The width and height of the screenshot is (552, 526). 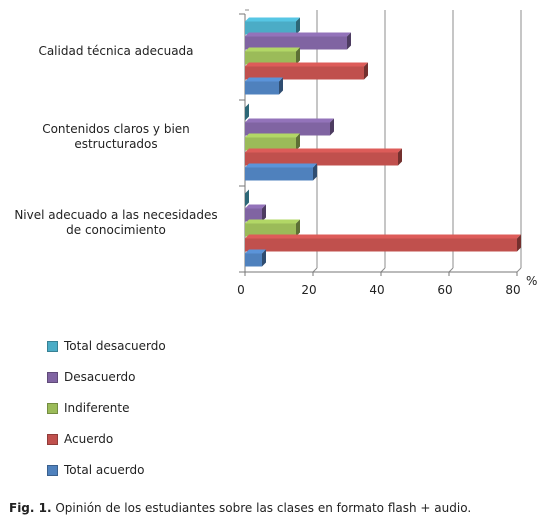 What do you see at coordinates (531, 281) in the screenshot?
I see `unit-label: %` at bounding box center [531, 281].